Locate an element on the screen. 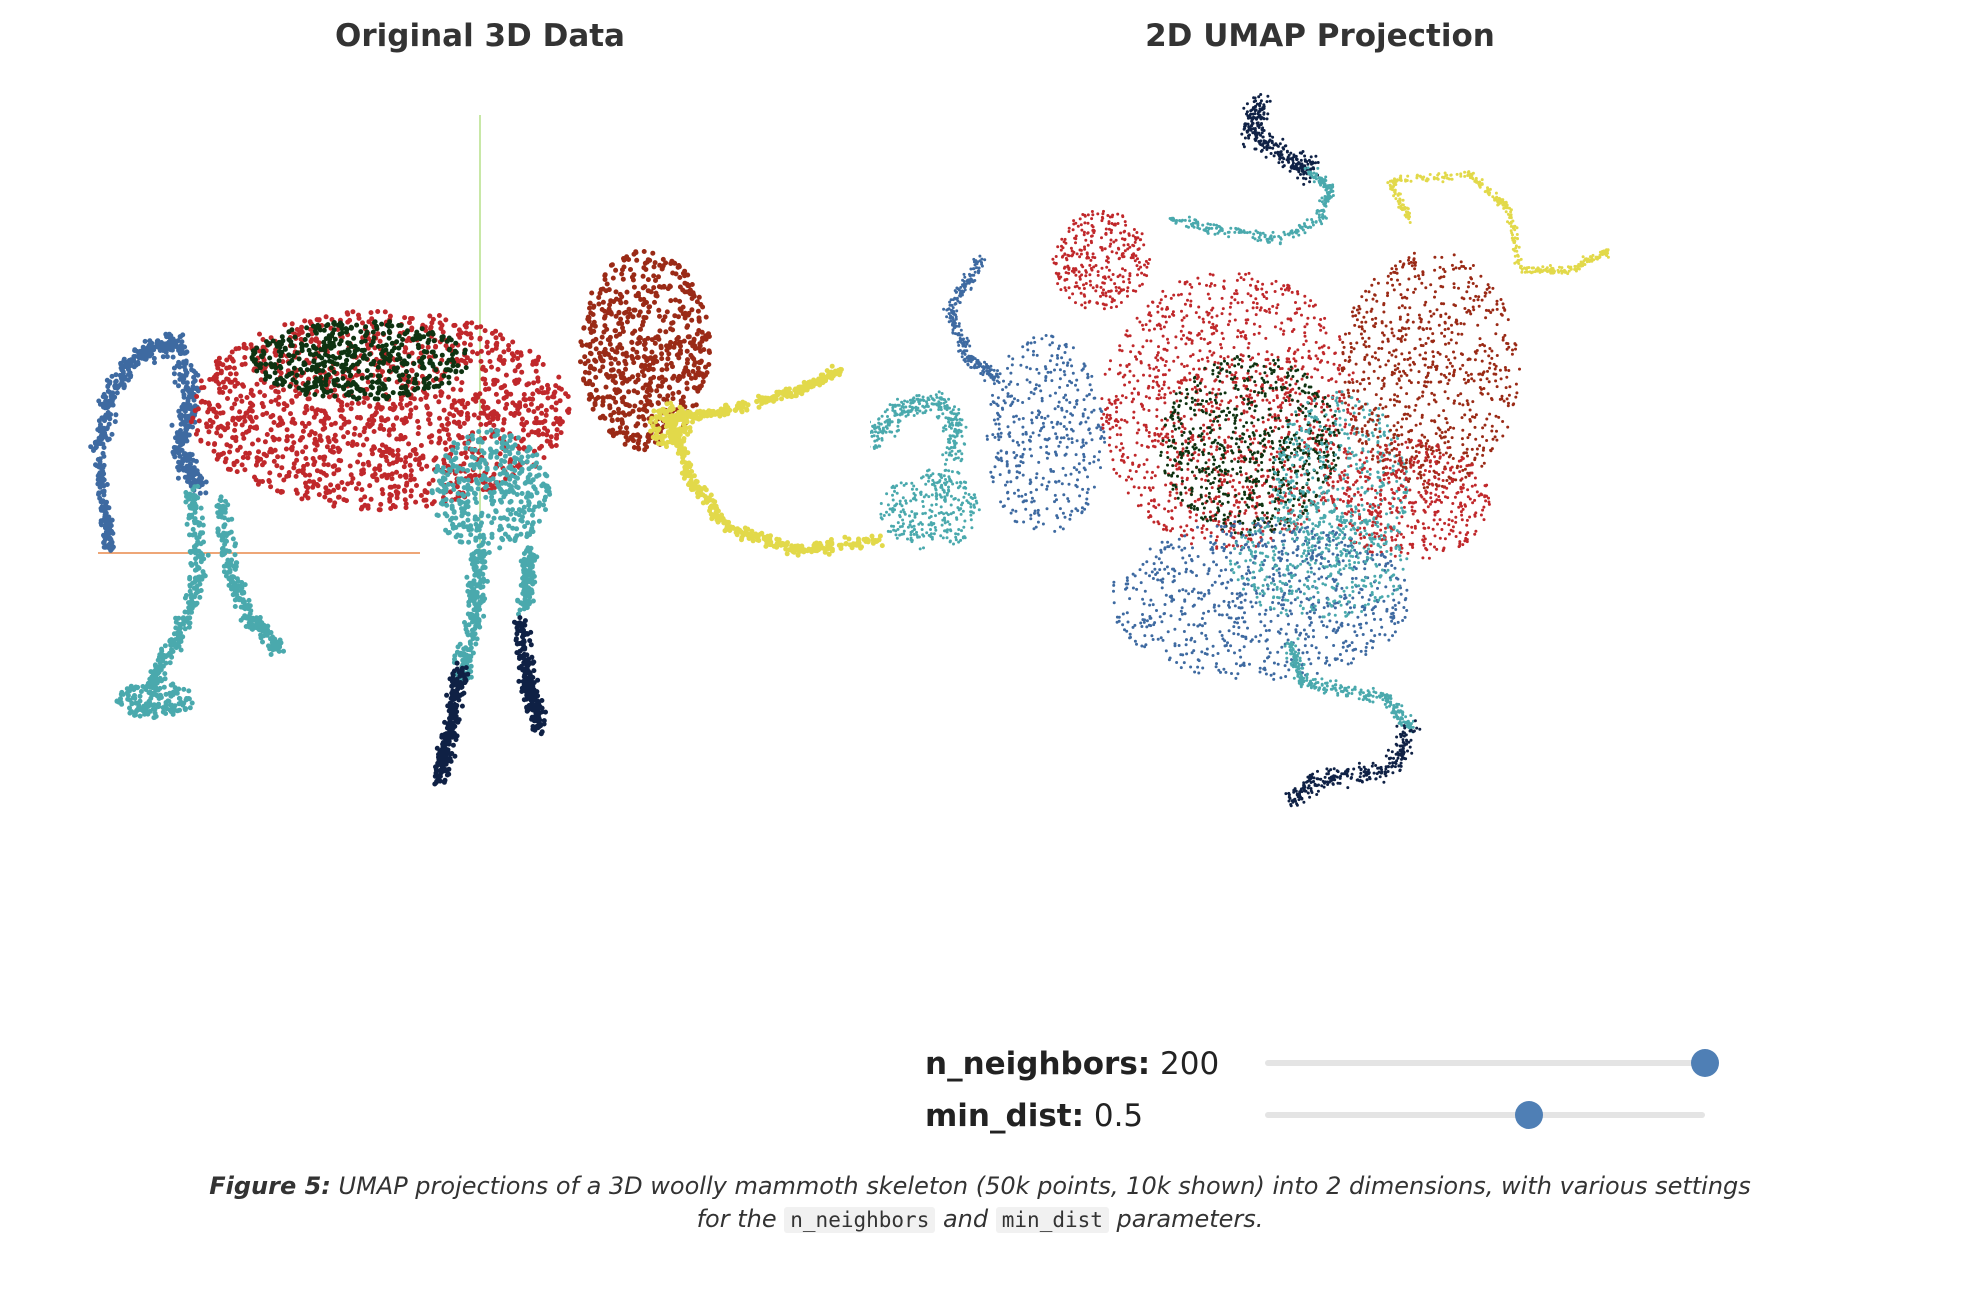 This screenshot has width=1970, height=1292. n-neighbors-slider-thumb is located at coordinates (1705, 1063).